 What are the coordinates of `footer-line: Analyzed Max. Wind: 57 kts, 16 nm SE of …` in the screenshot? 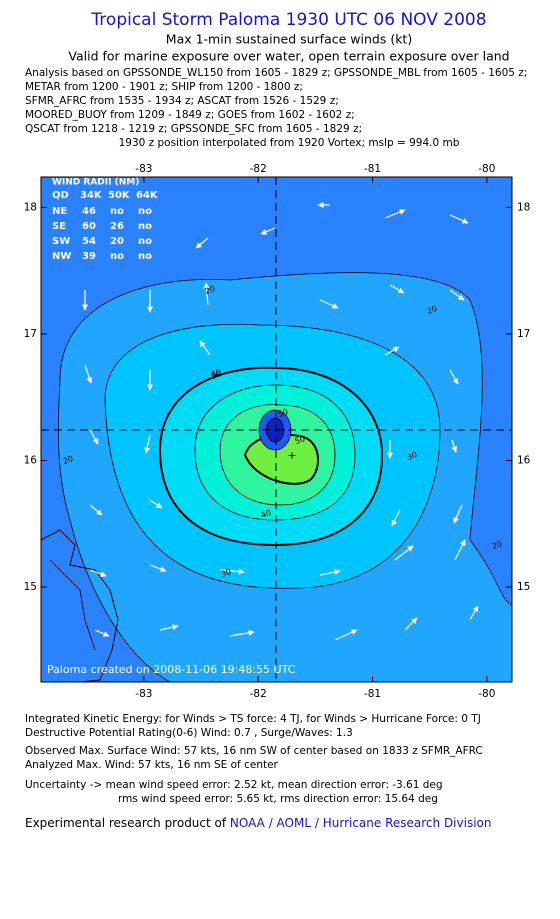 It's located at (152, 765).